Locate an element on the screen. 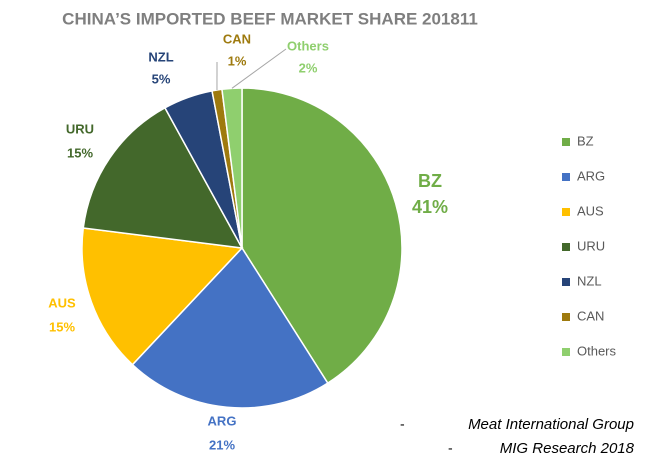  legend-label: BZ is located at coordinates (585, 140).